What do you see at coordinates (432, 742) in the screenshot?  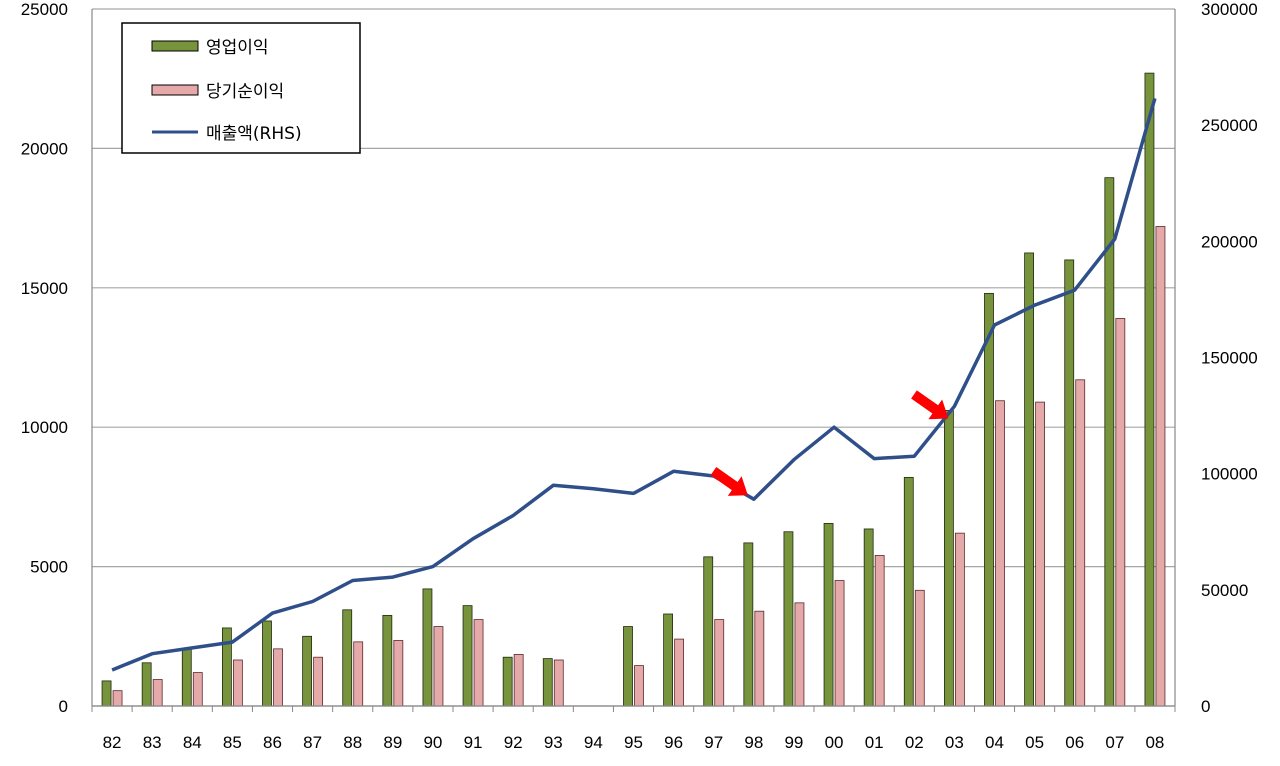 I see `x-tick-label: 90` at bounding box center [432, 742].